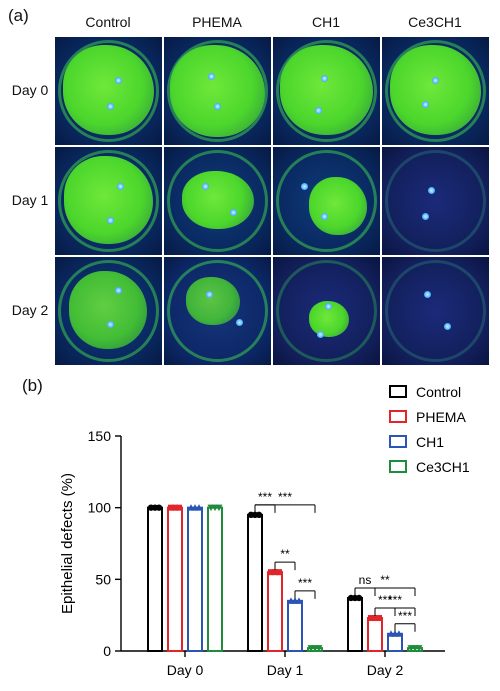  Describe the element at coordinates (335, 561) in the screenshot. I see `significance-annotations: *** ******** ns ***********` at that location.